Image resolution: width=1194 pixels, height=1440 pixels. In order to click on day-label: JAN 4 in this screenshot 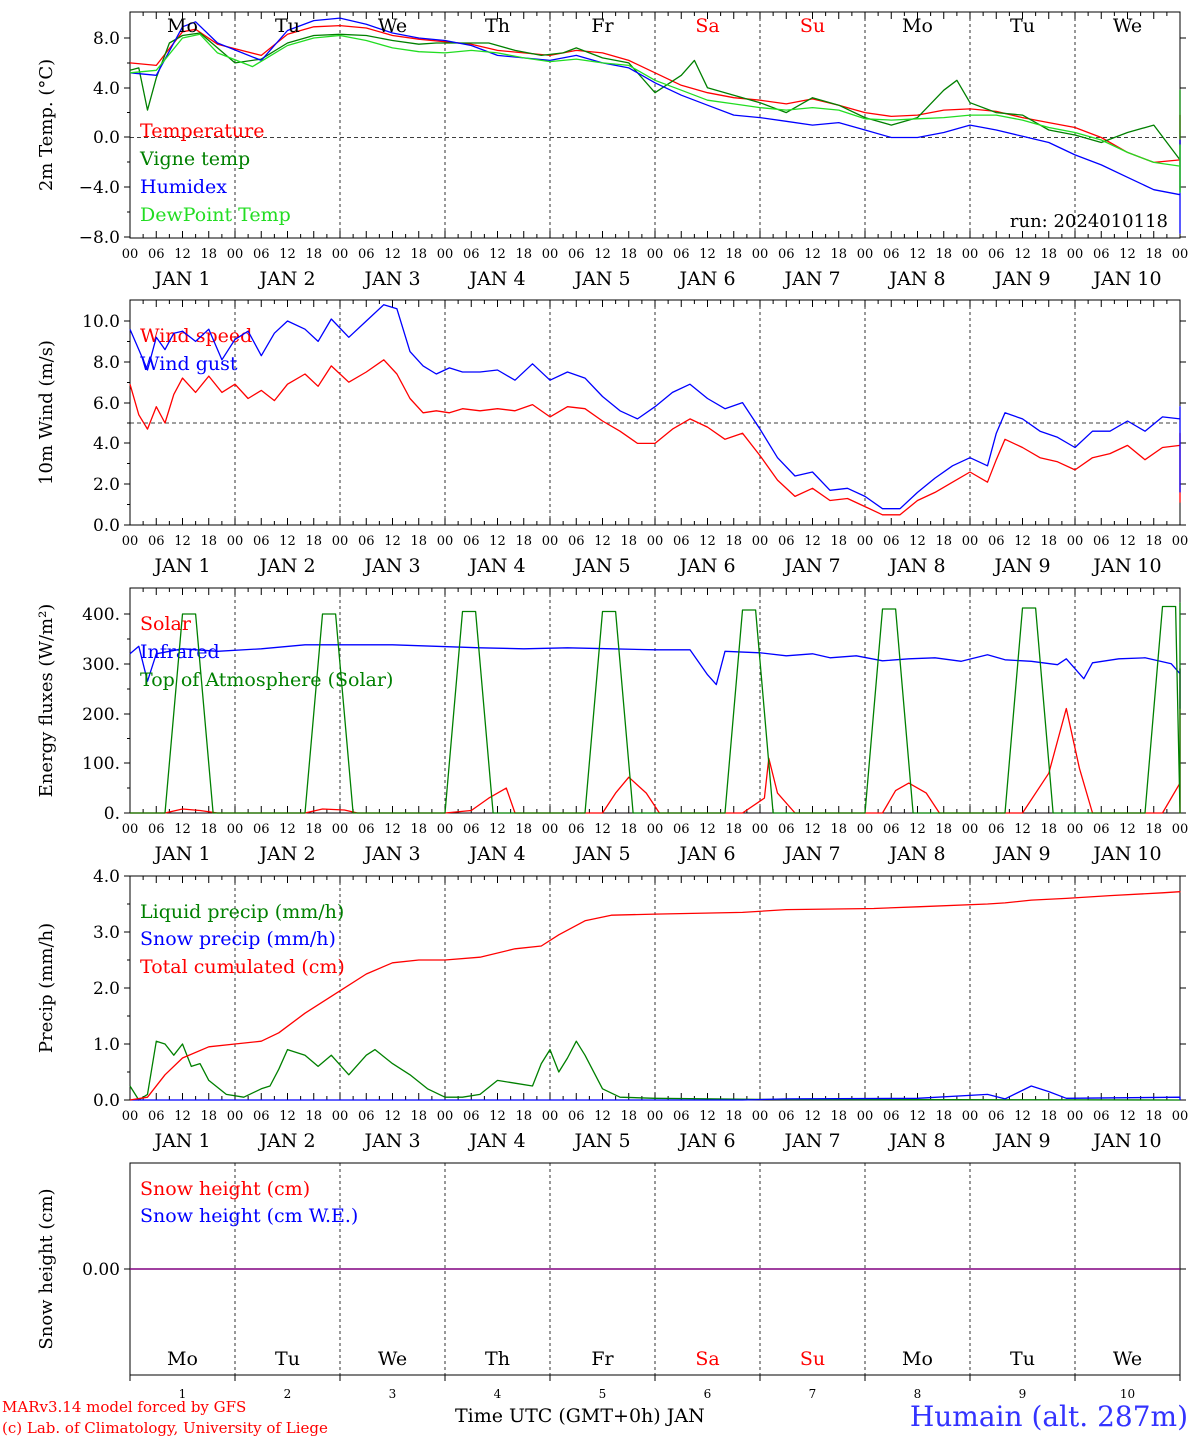, I will do `click(496, 279)`.